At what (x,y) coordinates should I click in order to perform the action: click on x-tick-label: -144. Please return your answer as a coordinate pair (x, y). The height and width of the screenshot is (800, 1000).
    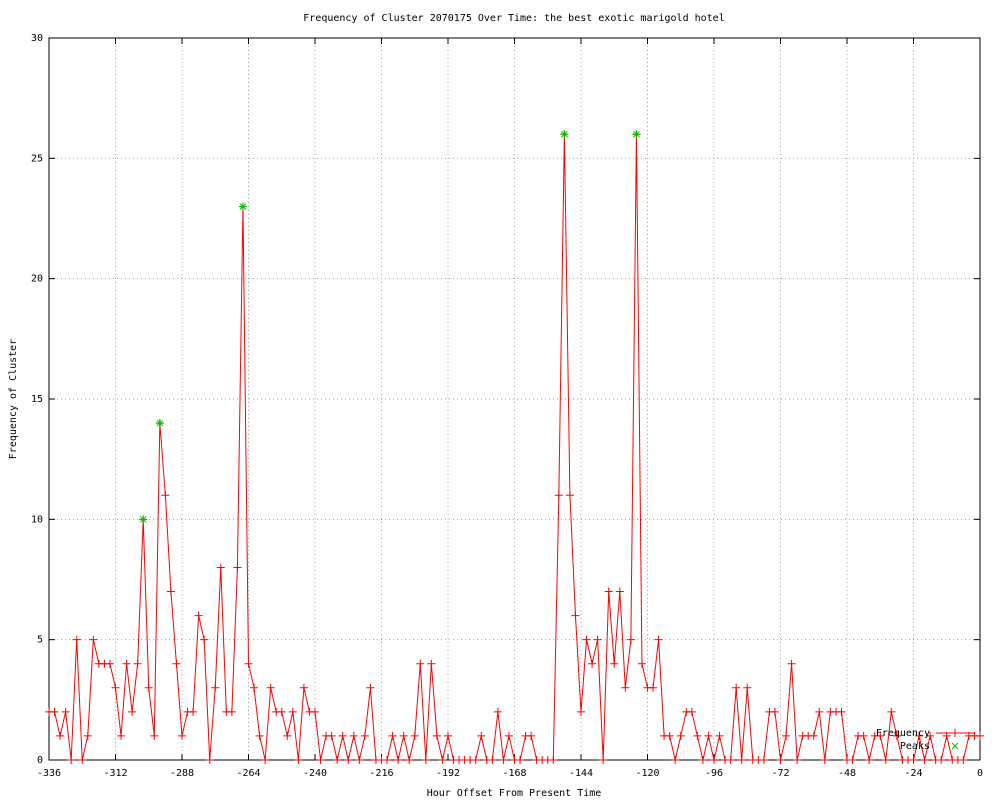
    Looking at the image, I should click on (581, 773).